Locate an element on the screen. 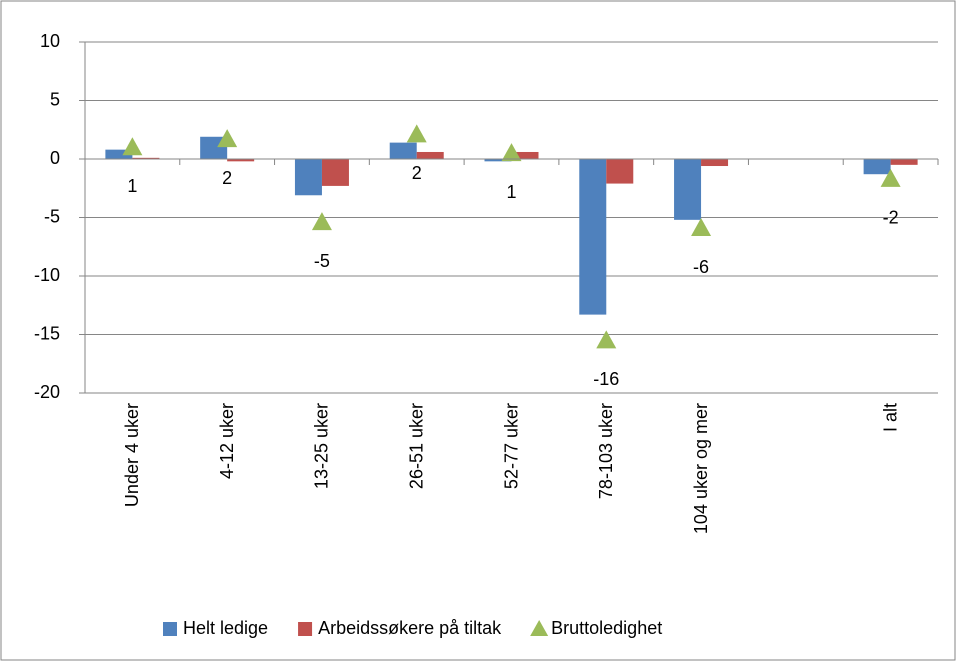  x-tick-label: 78-103 uker is located at coordinates (606, 451).